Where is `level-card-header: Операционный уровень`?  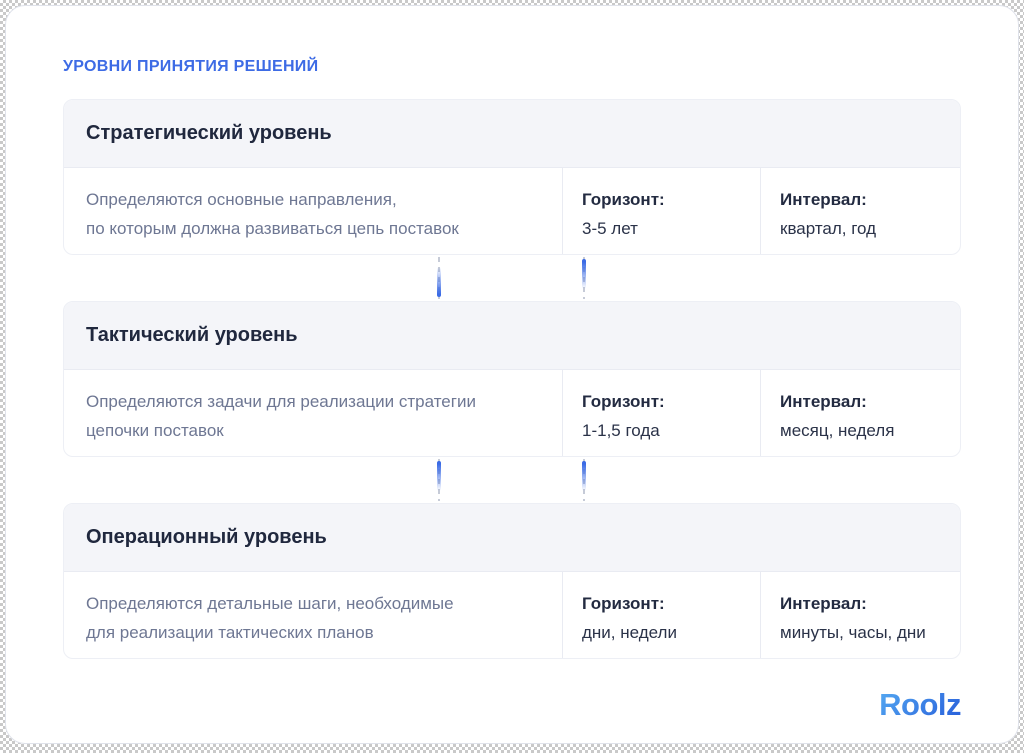 level-card-header: Операционный уровень is located at coordinates (512, 538).